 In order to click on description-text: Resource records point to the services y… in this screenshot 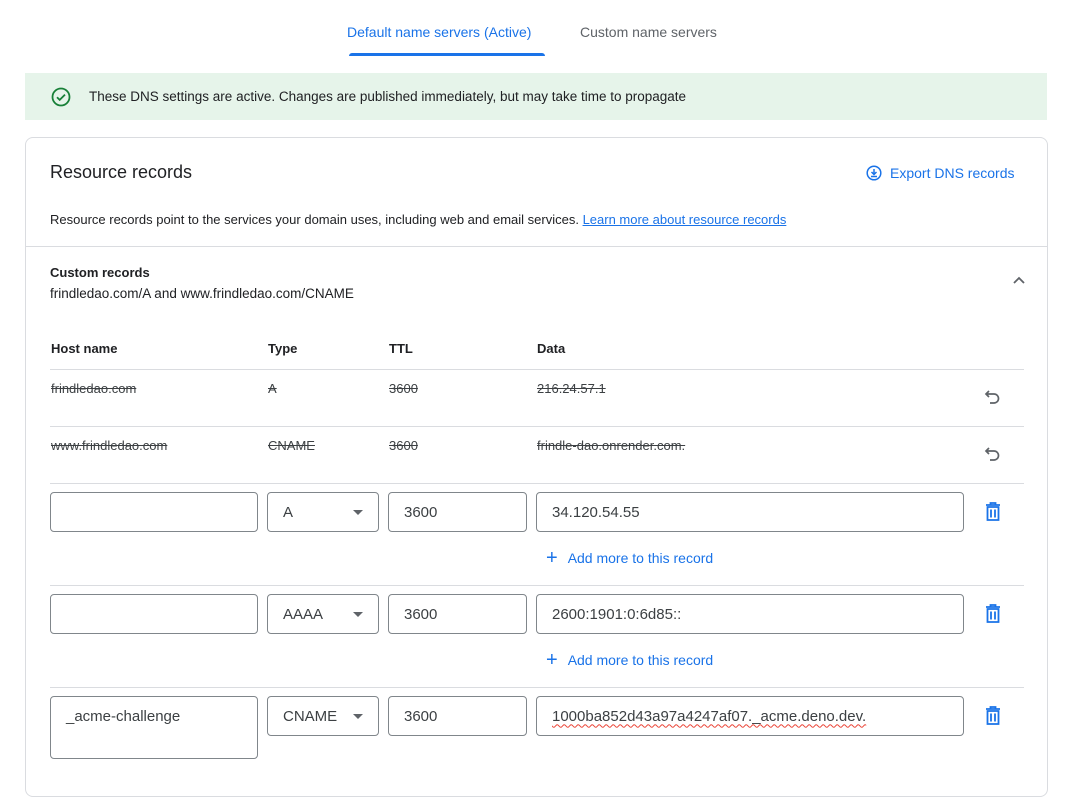, I will do `click(314, 219)`.